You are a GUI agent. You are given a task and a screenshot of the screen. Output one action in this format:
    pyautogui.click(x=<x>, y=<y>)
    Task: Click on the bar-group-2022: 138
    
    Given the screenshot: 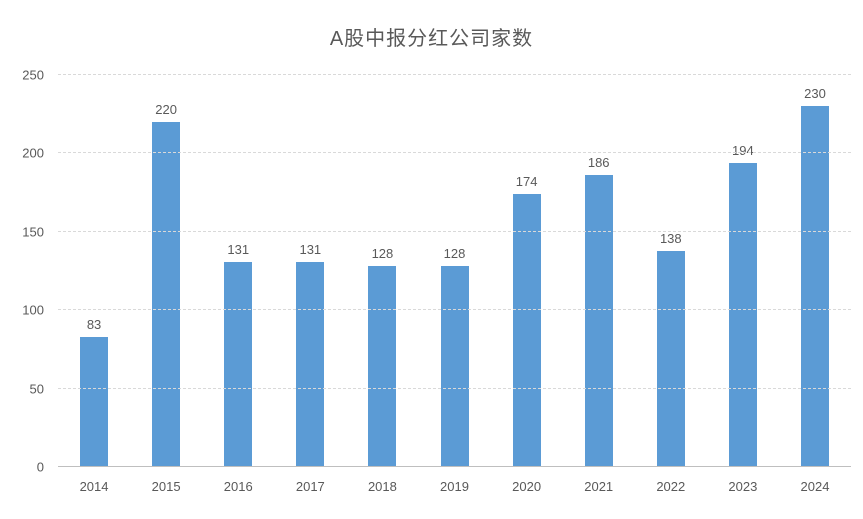 What is the action you would take?
    pyautogui.click(x=671, y=271)
    